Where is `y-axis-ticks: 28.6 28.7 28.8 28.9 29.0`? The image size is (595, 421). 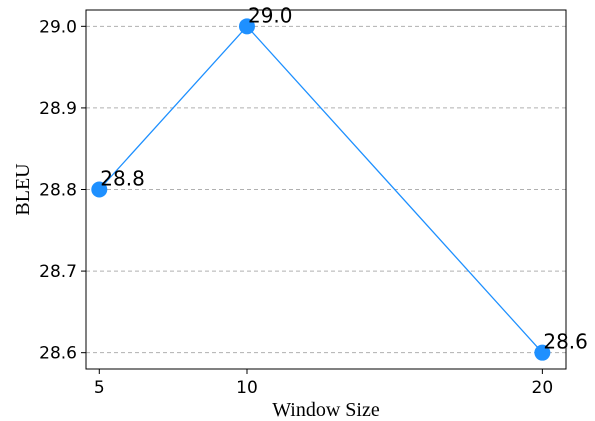
y-axis-ticks: 28.6 28.7 28.8 28.9 29.0 is located at coordinates (62, 190).